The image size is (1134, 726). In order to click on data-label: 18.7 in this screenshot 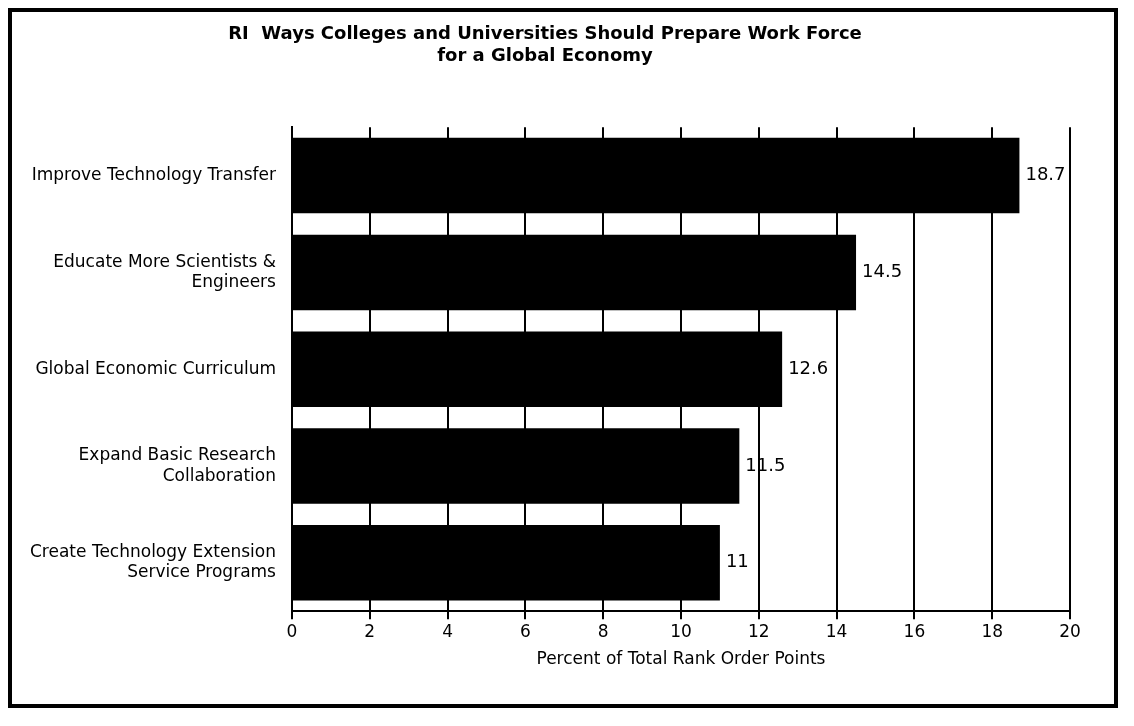, I will do `click(1045, 174)`.